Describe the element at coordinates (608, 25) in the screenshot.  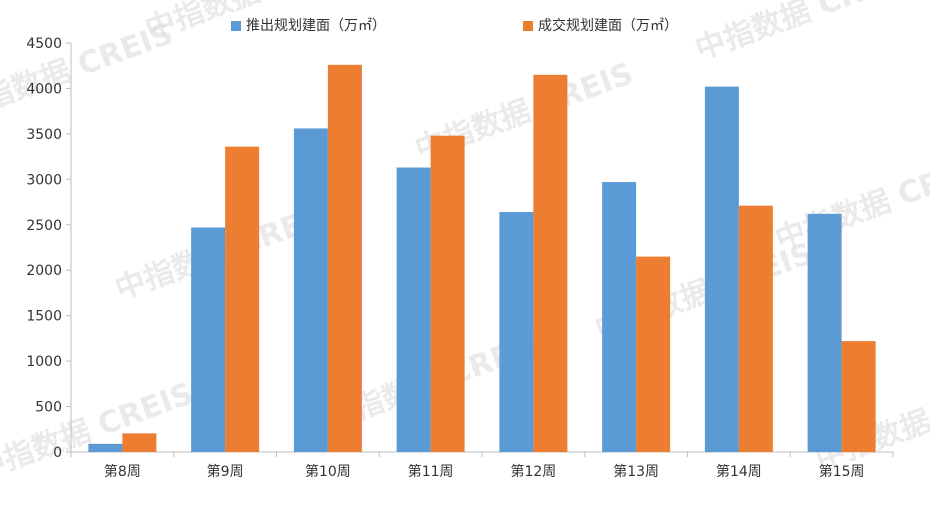
I see `legend-label-sold: 成交规划建面（万㎡）` at that location.